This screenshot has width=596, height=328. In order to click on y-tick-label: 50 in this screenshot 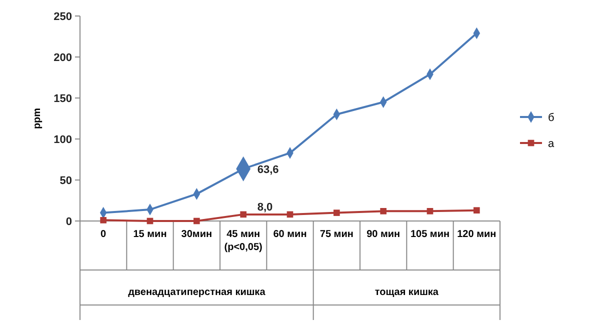, I will do `click(66, 181)`.